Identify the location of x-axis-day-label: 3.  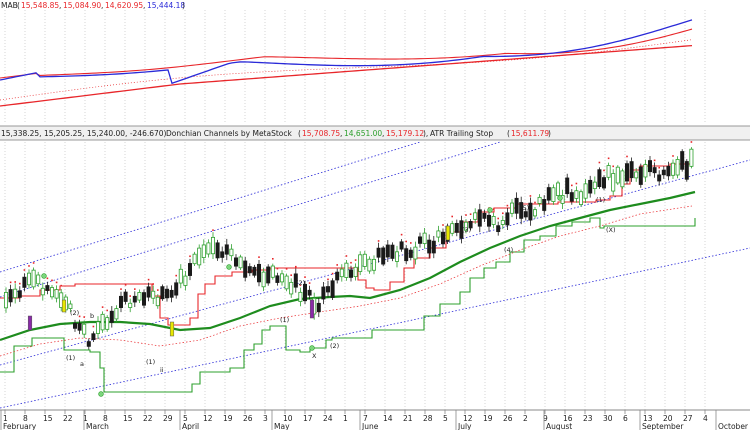
(265, 418).